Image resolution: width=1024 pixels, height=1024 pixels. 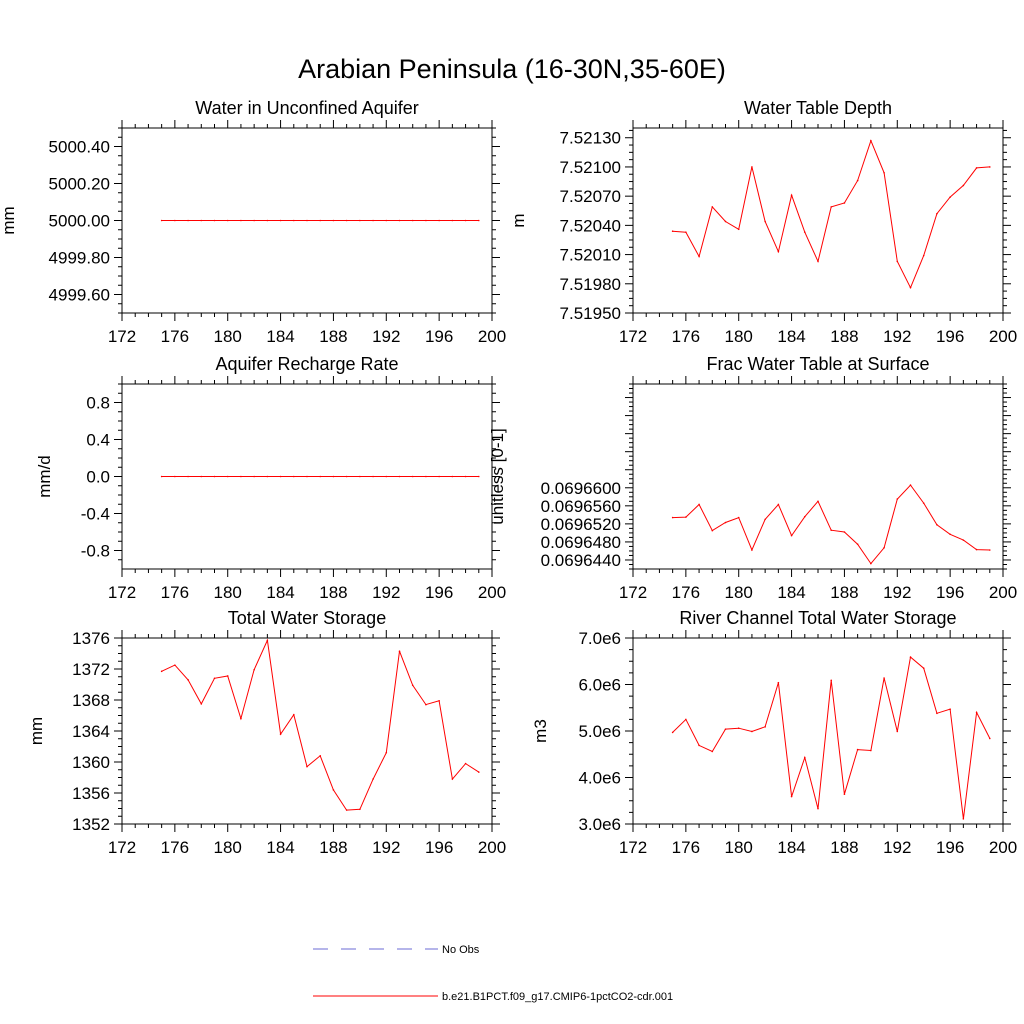 What do you see at coordinates (307, 618) in the screenshot?
I see `panel-title: Total Water Storage` at bounding box center [307, 618].